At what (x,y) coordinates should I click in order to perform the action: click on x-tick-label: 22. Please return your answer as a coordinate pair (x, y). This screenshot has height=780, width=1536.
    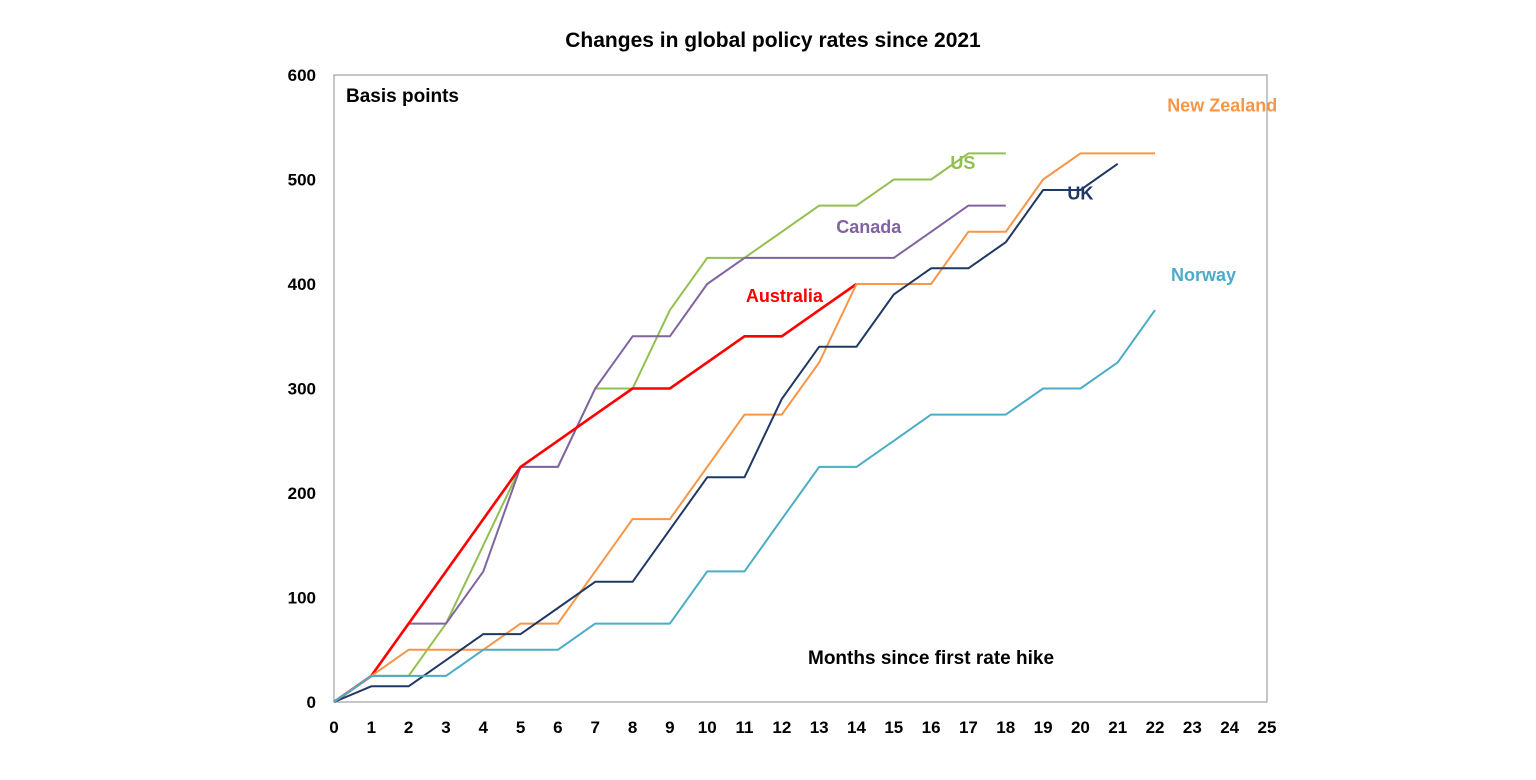
    Looking at the image, I should click on (1155, 727).